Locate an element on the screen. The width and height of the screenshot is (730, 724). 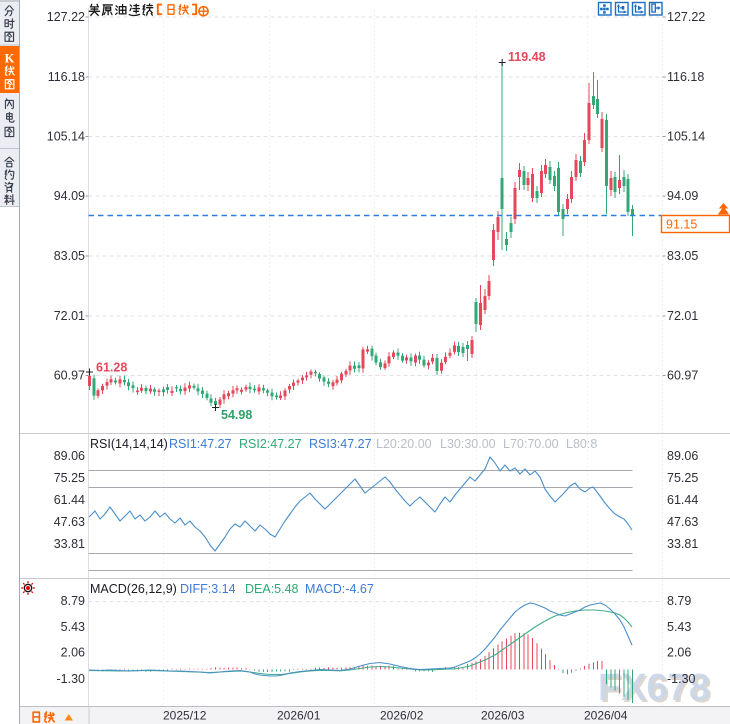
svg-text: 2026/01 is located at coordinates (299, 716).